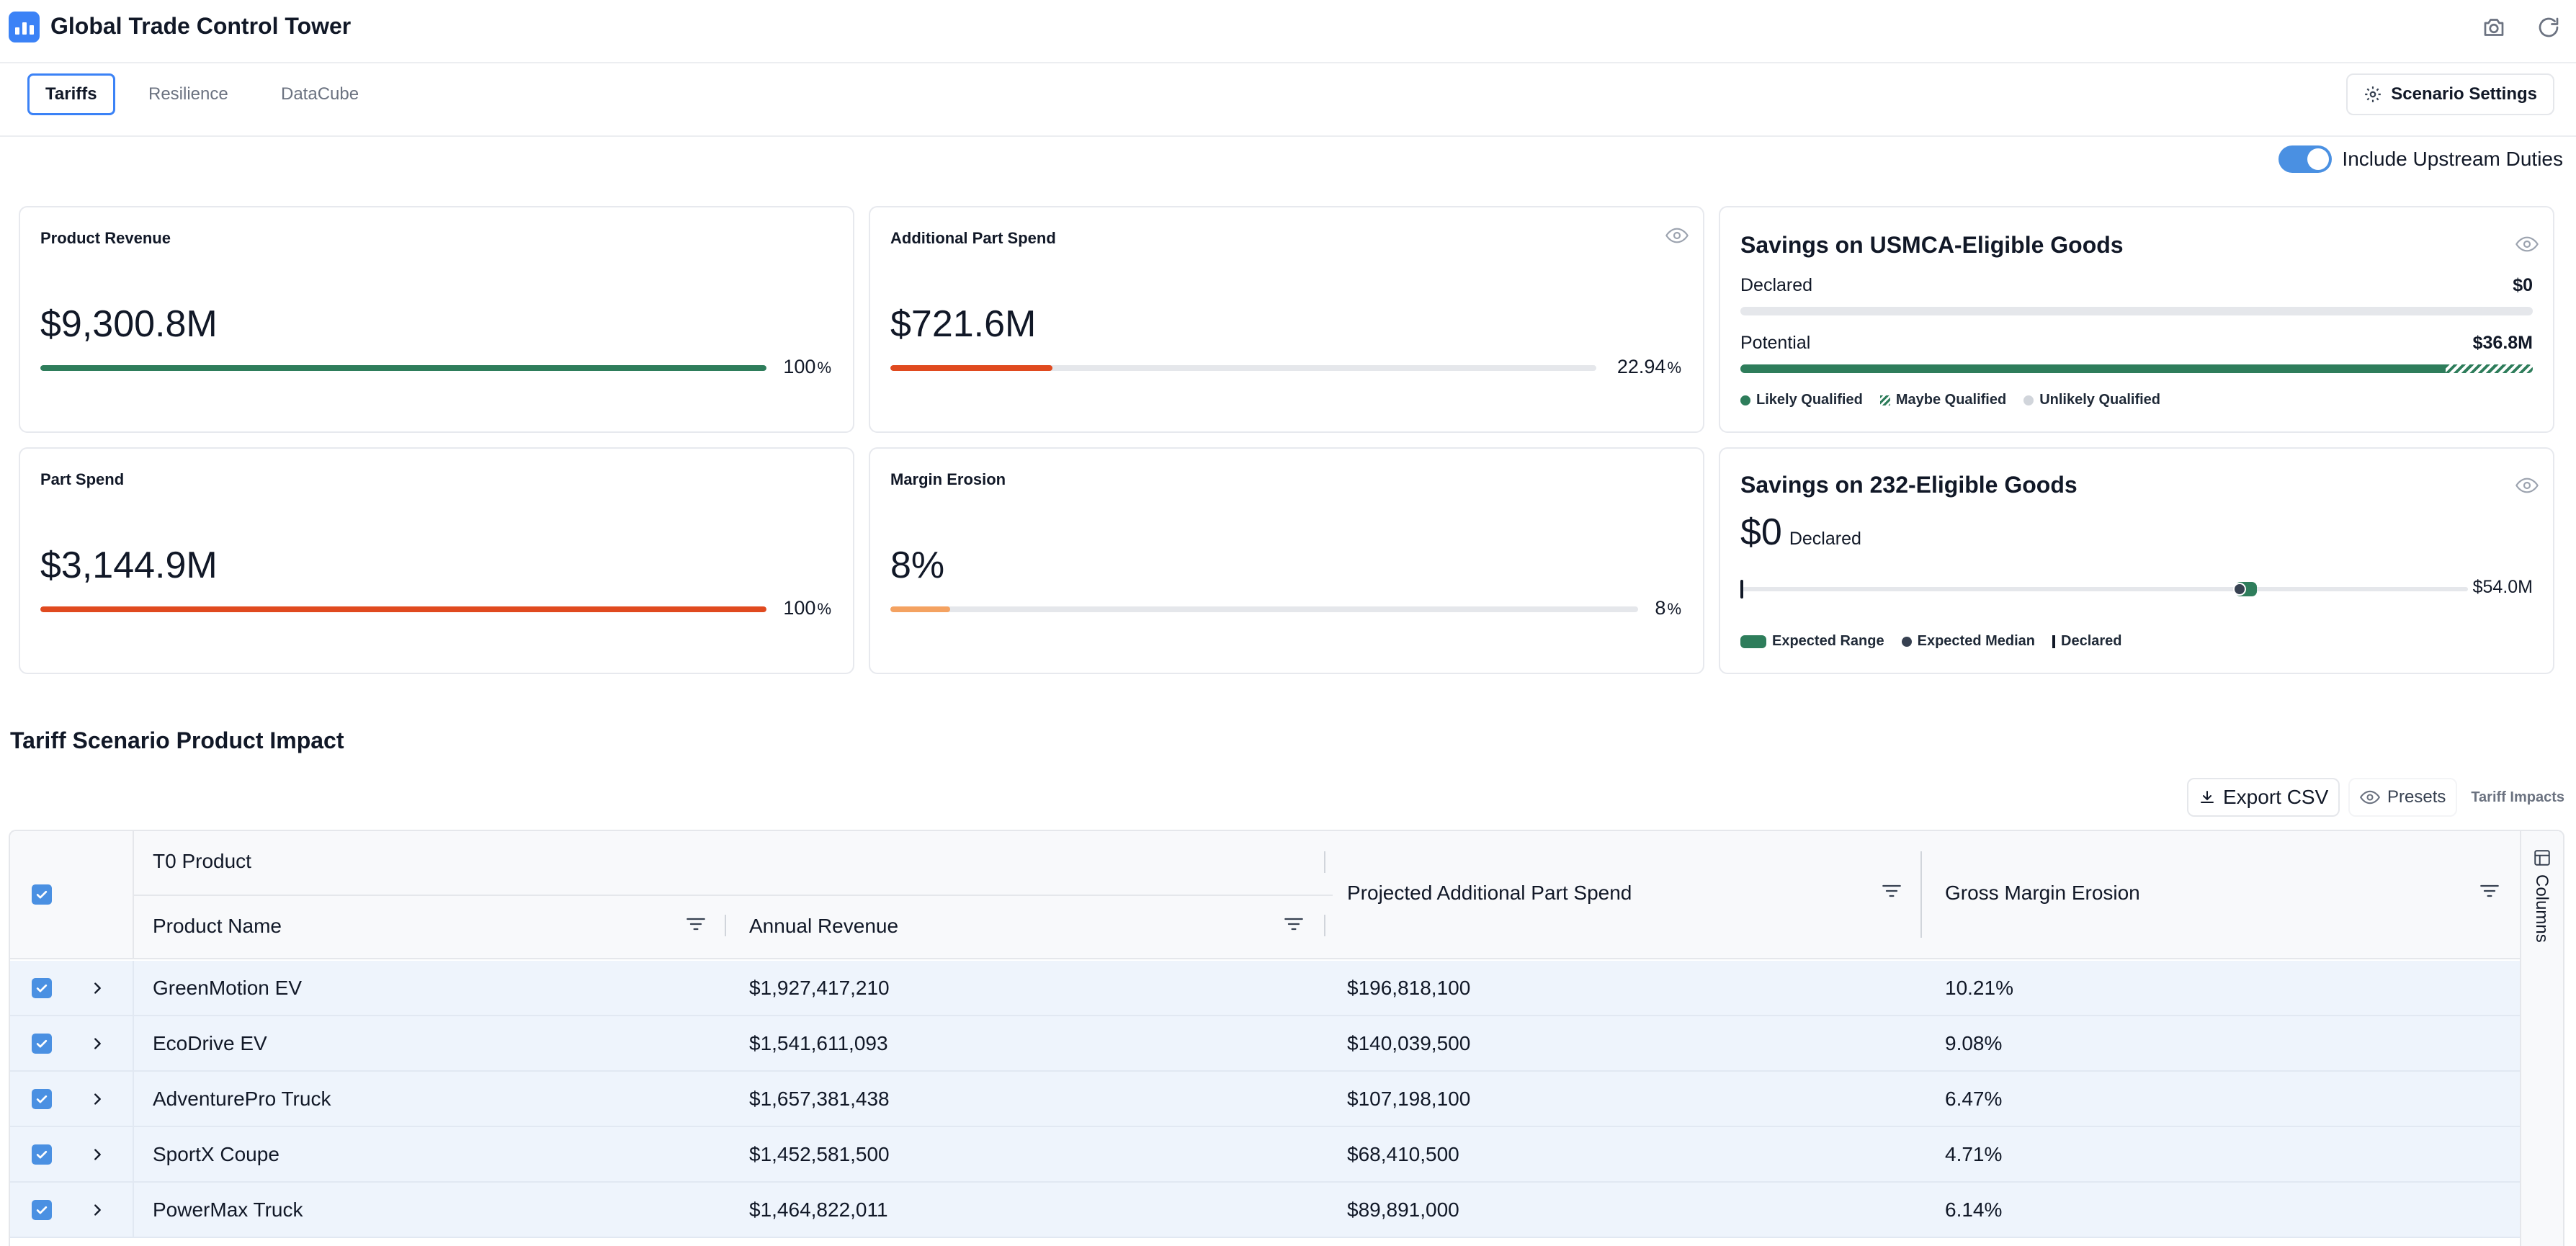 The height and width of the screenshot is (1246, 2576). Describe the element at coordinates (1885, 400) in the screenshot. I see `maybe-hatch-icon` at that location.